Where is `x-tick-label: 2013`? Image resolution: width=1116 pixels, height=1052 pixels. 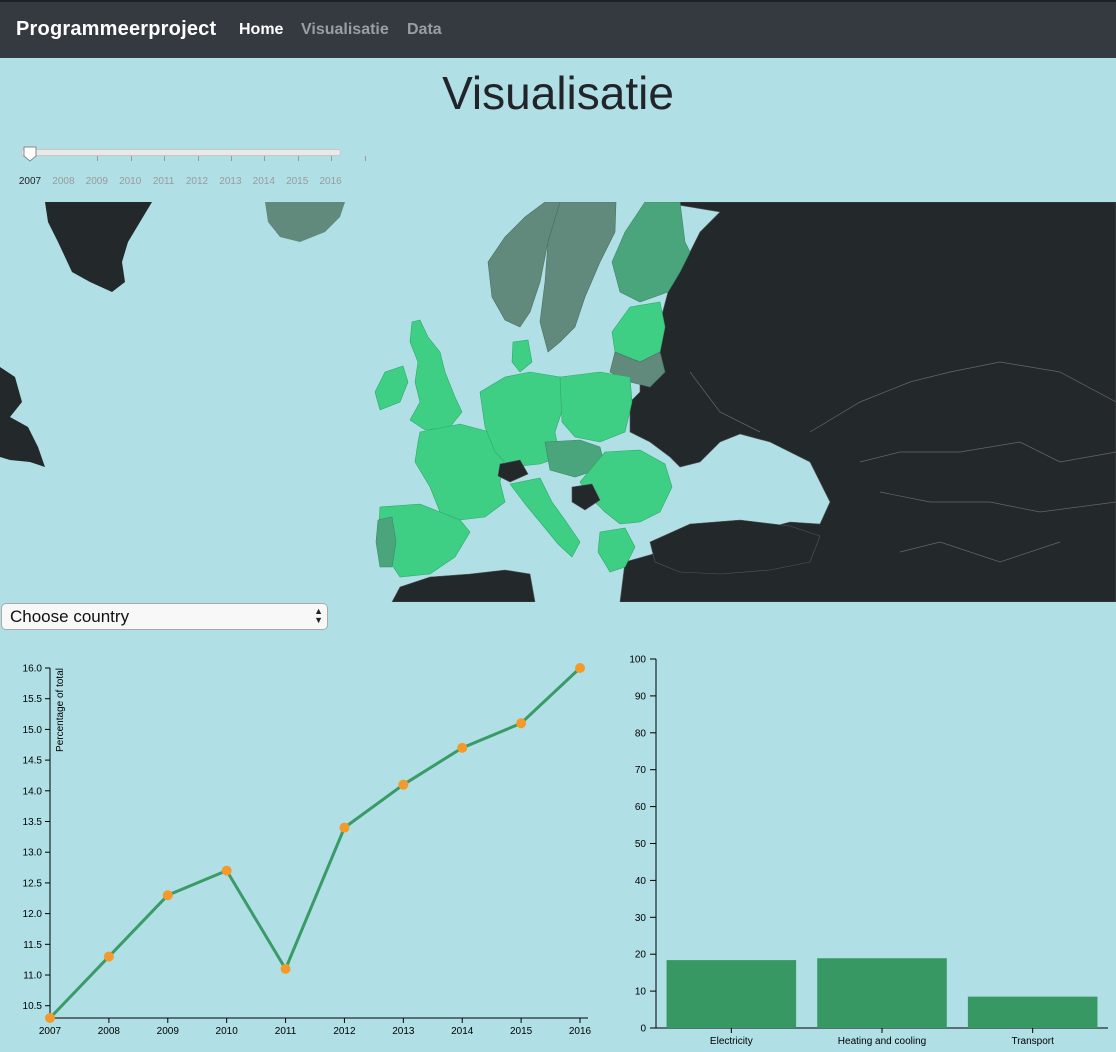
x-tick-label: 2013 is located at coordinates (403, 1031).